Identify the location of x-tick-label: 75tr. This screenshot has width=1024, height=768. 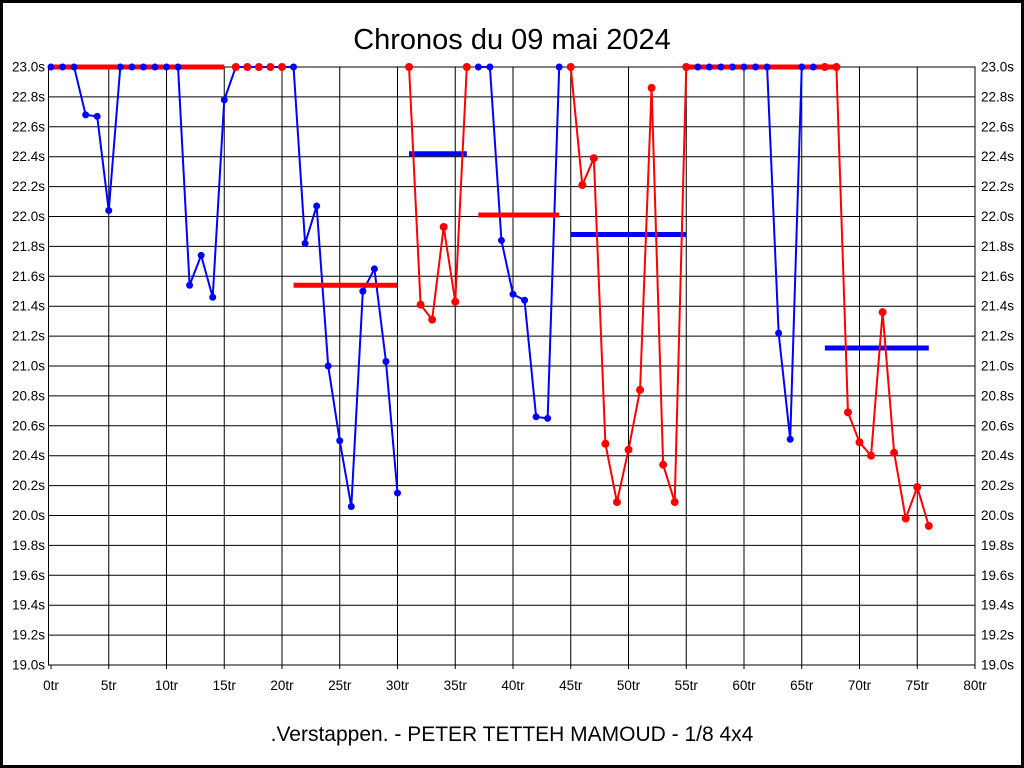
(918, 685).